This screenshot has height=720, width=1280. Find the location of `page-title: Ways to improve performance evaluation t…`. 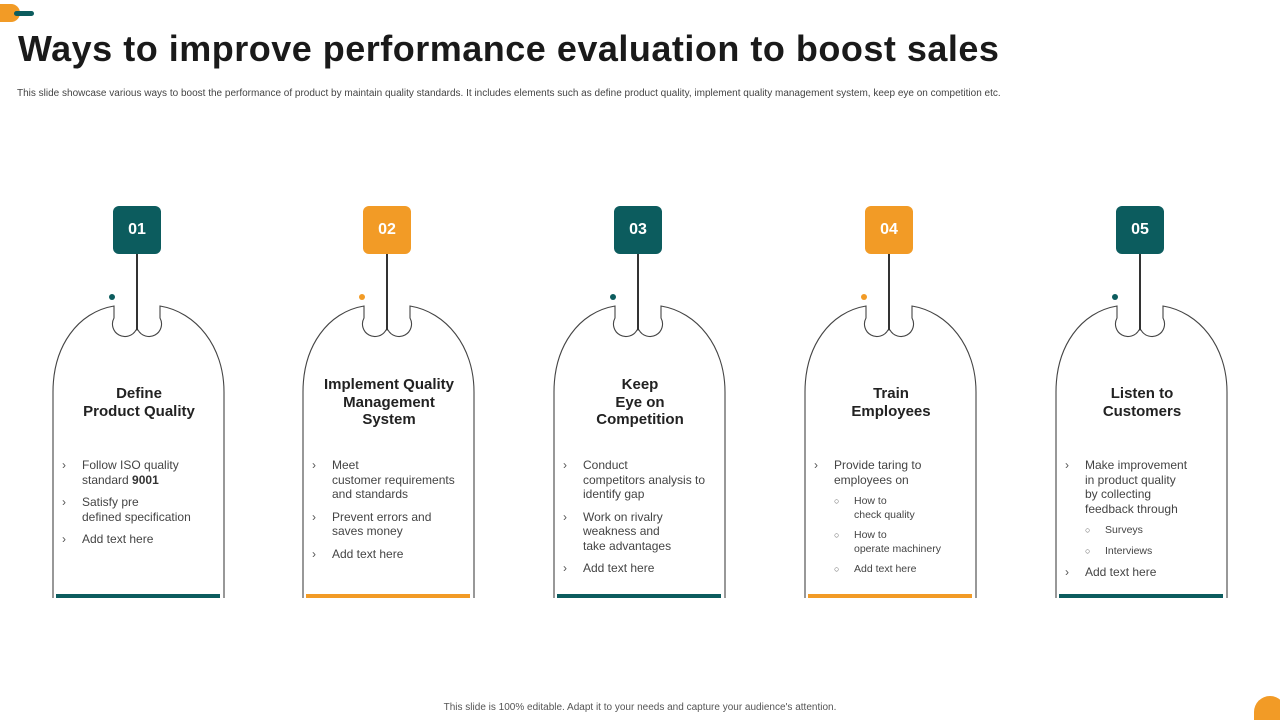

page-title: Ways to improve performance evaluation t… is located at coordinates (509, 48).